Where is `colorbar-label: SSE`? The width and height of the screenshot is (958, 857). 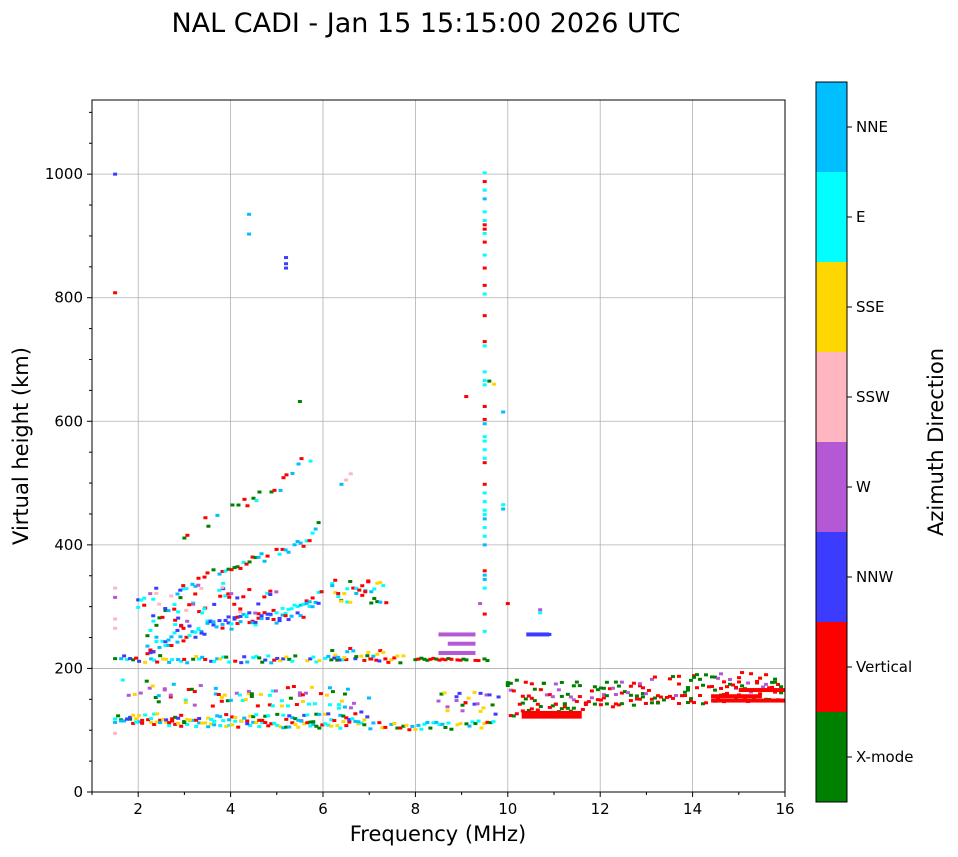
colorbar-label: SSE is located at coordinates (870, 307).